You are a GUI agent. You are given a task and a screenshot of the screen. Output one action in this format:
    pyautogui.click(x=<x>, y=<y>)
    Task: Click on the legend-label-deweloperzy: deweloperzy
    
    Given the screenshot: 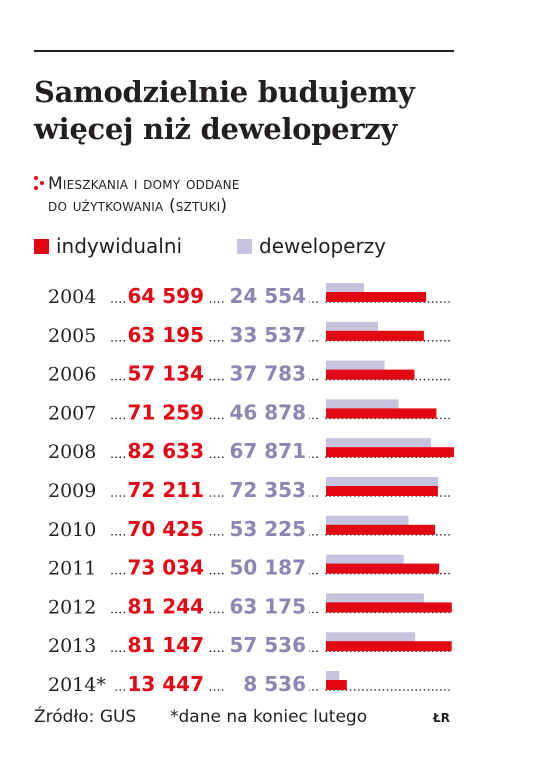 What is the action you would take?
    pyautogui.click(x=323, y=246)
    